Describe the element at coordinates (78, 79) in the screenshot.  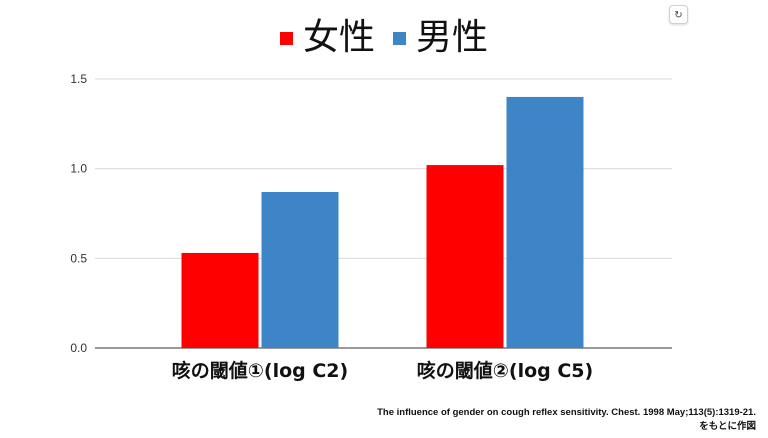
I see `y-tick-label: 1.5` at that location.